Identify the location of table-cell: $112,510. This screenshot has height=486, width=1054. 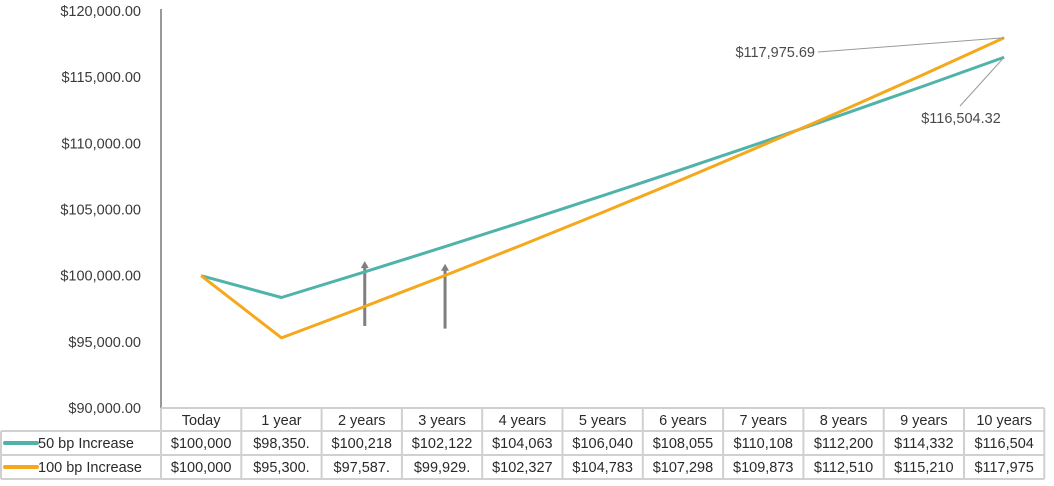
(843, 468).